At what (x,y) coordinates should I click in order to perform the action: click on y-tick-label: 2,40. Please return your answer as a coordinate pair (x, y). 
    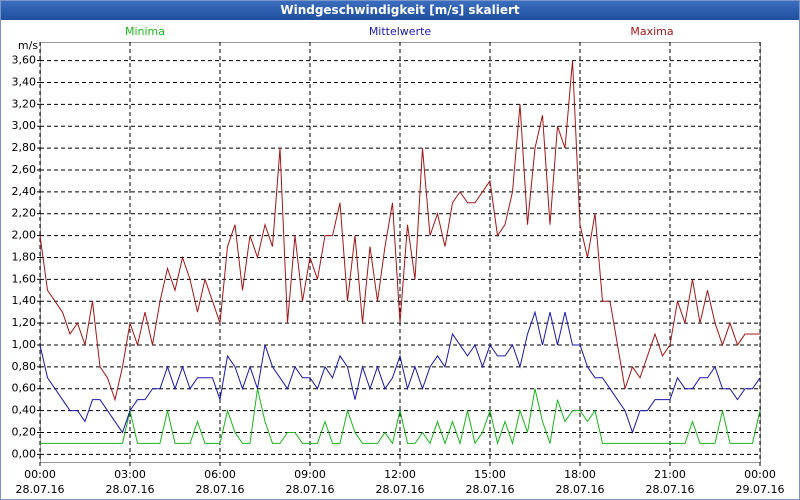
    Looking at the image, I should click on (24, 191).